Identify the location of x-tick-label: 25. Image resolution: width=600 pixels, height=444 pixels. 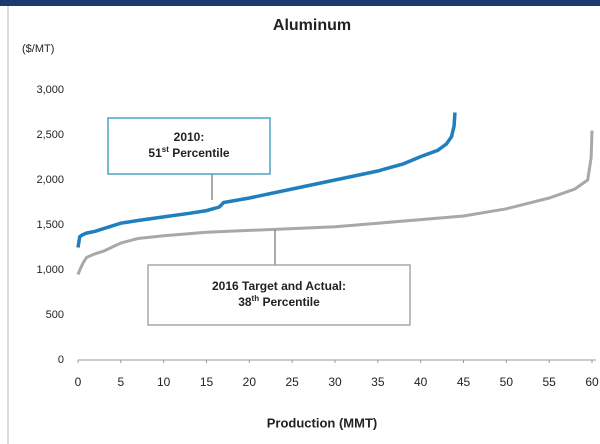
(292, 382).